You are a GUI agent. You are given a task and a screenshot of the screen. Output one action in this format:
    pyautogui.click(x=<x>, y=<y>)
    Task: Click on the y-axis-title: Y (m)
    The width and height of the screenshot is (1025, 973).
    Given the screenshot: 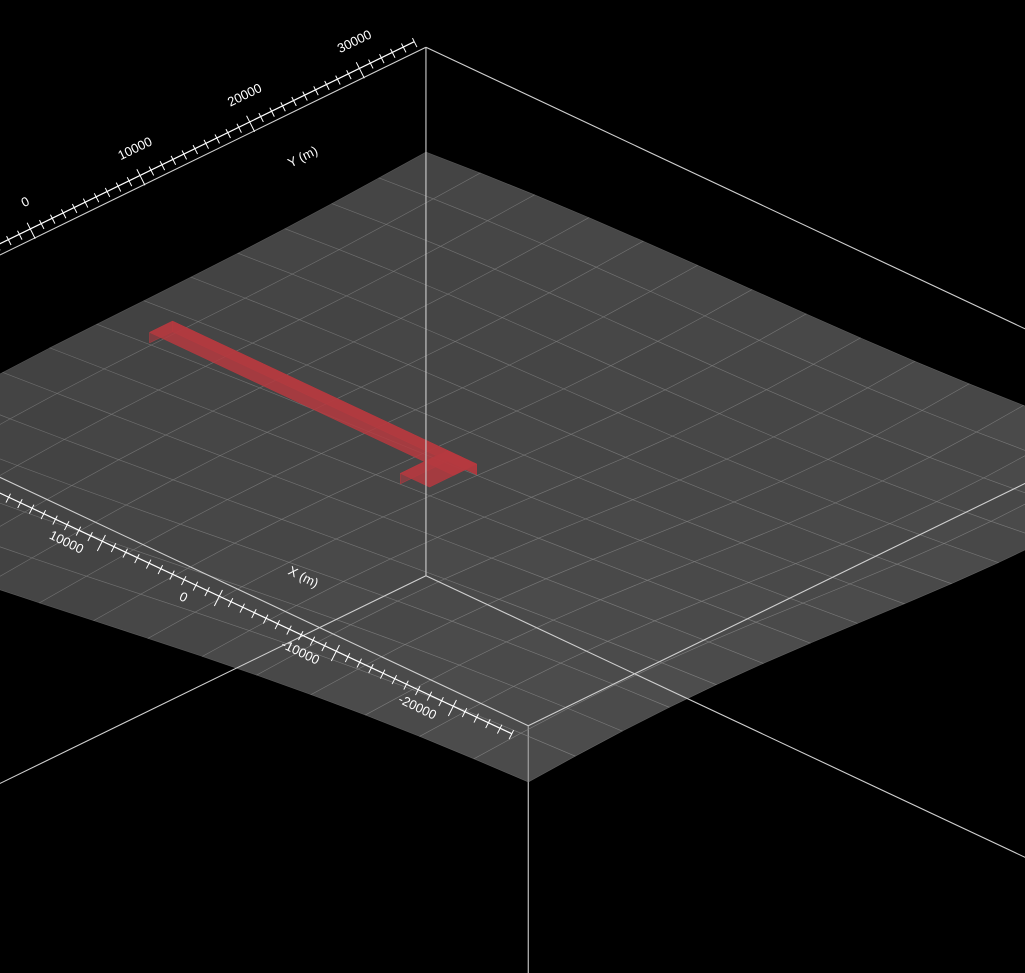 What is the action you would take?
    pyautogui.click(x=302, y=157)
    